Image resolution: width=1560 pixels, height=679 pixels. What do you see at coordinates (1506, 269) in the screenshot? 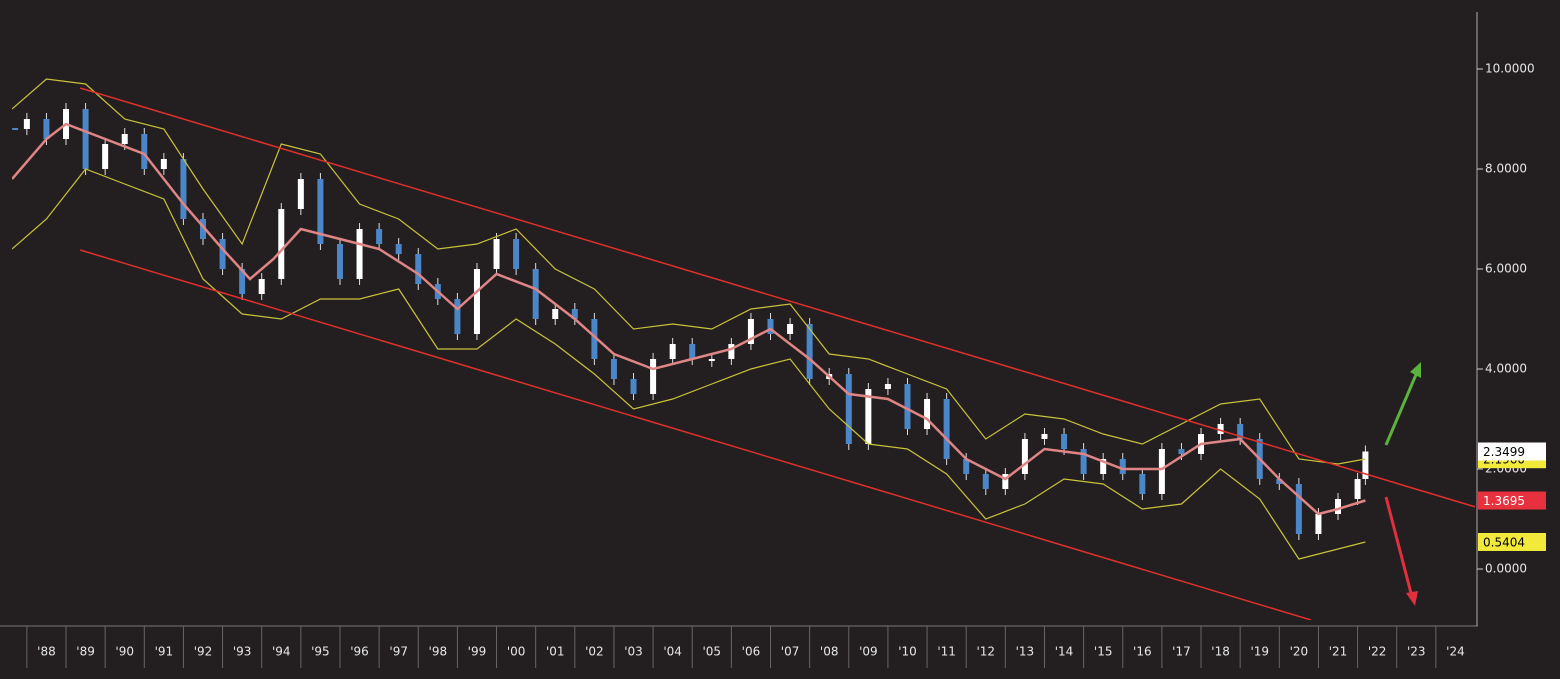
I see `y-tick-label: 6.0000` at bounding box center [1506, 269].